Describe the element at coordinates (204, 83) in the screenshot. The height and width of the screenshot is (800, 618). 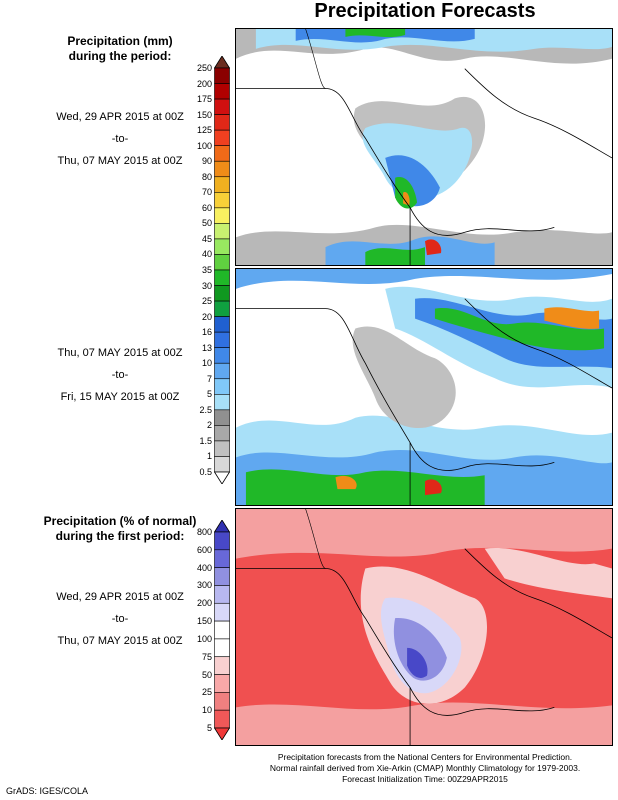
I see `precip-tick-label: 200` at that location.